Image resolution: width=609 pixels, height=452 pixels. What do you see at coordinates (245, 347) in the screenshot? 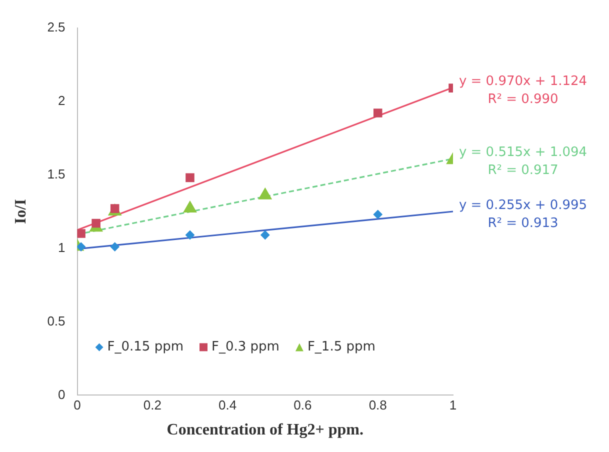
I see `legend-label: F_0.3 ppm` at bounding box center [245, 347].